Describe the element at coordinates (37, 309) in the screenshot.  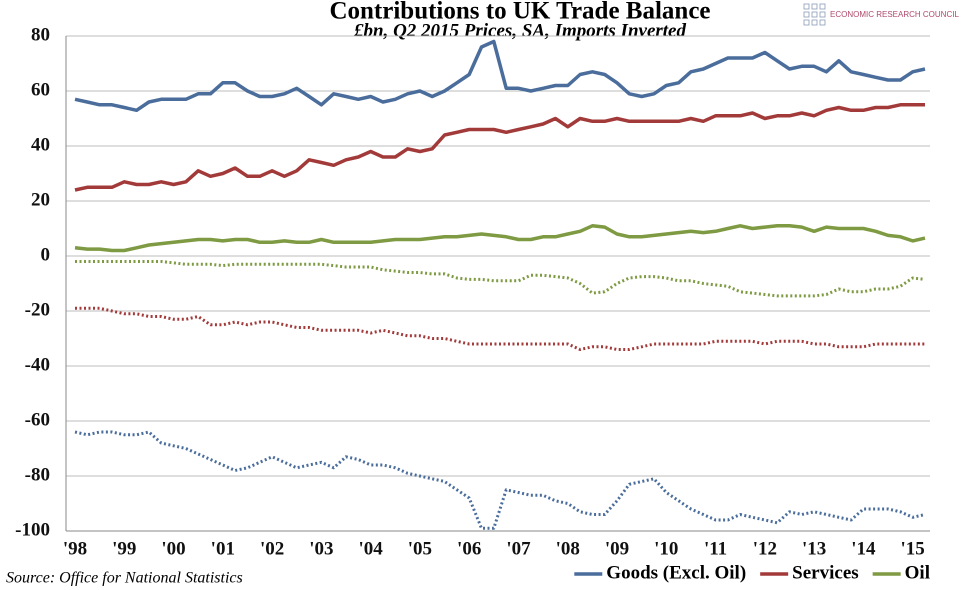
I see `y-tick-label: -20` at that location.